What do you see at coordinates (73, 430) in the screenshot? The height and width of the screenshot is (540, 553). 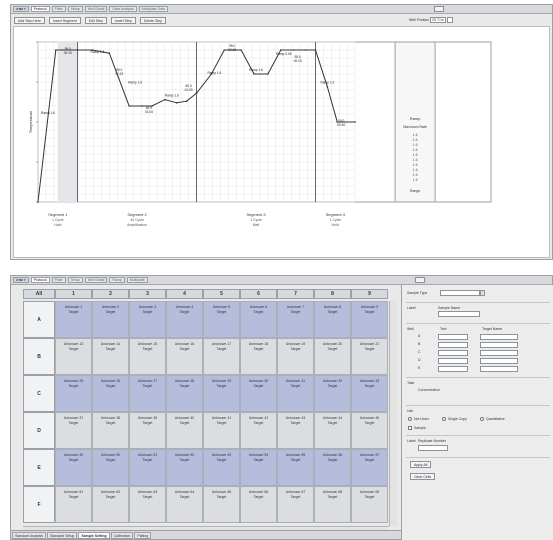 I see `plate-well: Unknown 37 Target` at bounding box center [73, 430].